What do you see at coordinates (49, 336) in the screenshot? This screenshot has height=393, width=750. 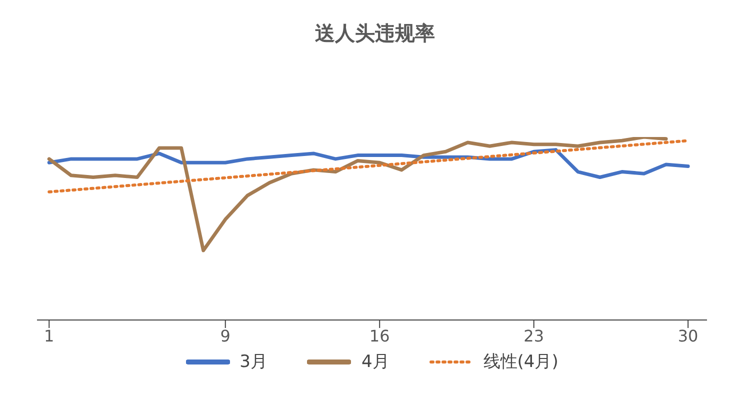 I see `x-tick-label: 1` at bounding box center [49, 336].